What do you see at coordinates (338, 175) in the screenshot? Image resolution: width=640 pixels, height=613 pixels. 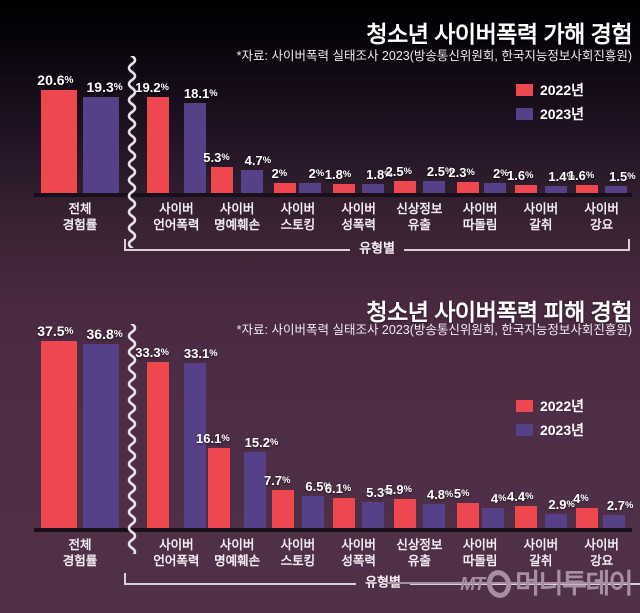 I see `bar-value-label: 1.8%` at bounding box center [338, 175].